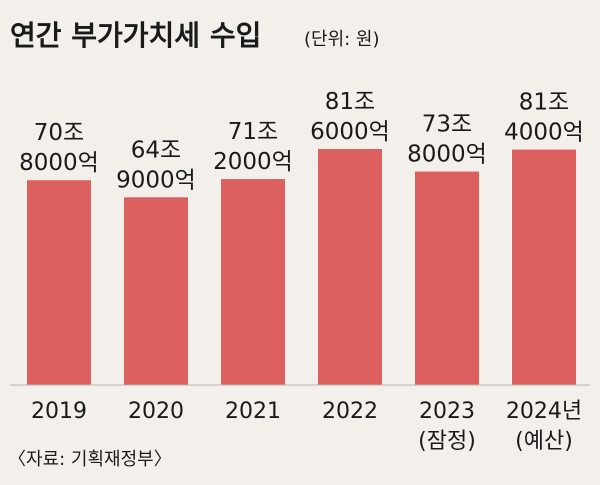 The height and width of the screenshot is (485, 600). Describe the element at coordinates (253, 132) in the screenshot. I see `value-label-2-0: 71조` at that location.